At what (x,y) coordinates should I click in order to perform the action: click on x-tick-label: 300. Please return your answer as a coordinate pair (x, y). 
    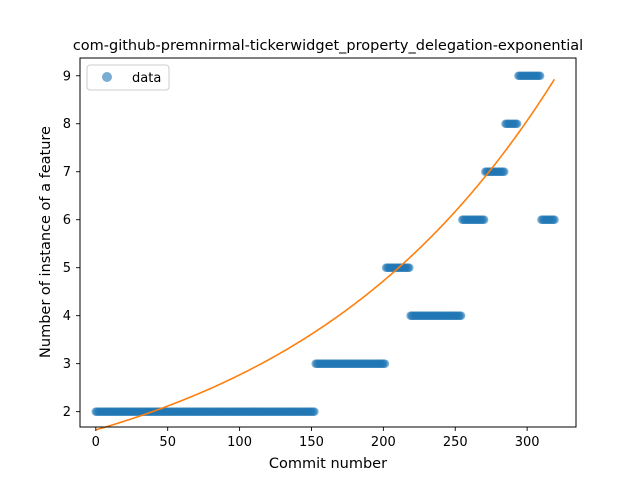
    Looking at the image, I should click on (527, 442).